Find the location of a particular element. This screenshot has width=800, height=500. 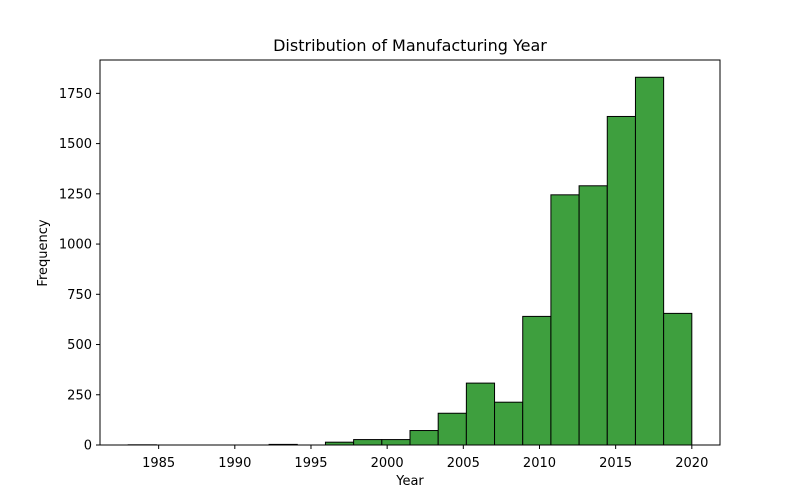

chart-title: Distribution of Manufacturing Year is located at coordinates (410, 45).